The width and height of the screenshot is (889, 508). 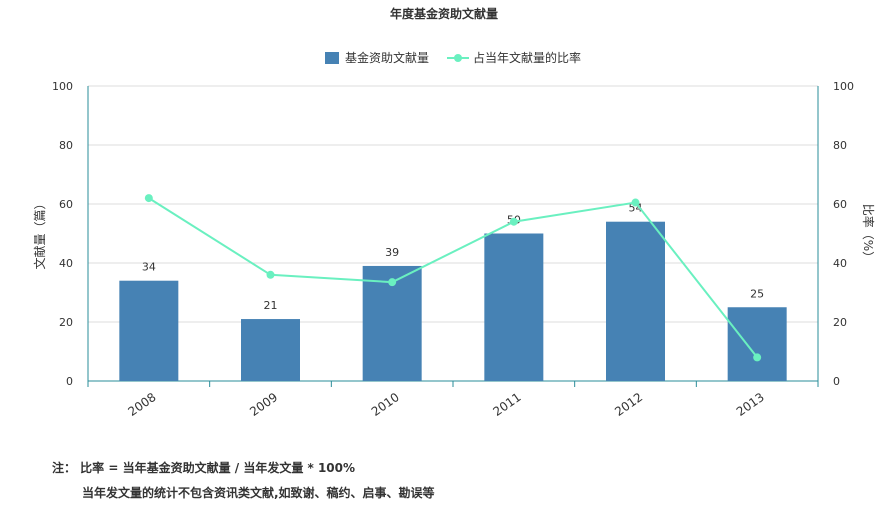 What do you see at coordinates (507, 404) in the screenshot?
I see `x-tick-label: 2011` at bounding box center [507, 404].